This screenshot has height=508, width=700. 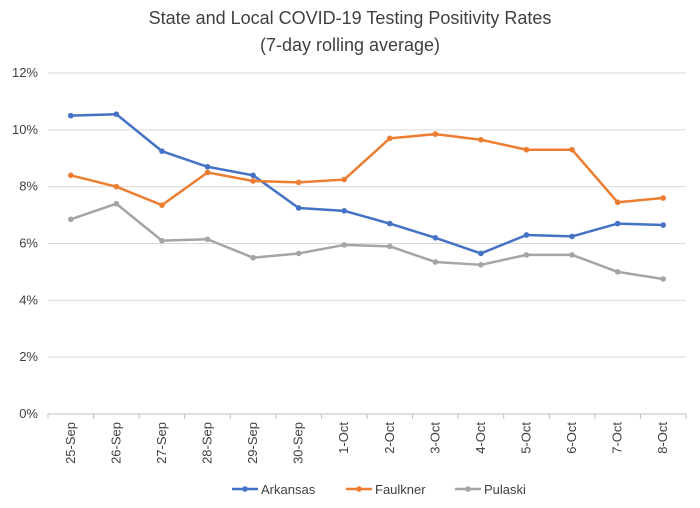 What do you see at coordinates (161, 443) in the screenshot?
I see `x-tick-label: 27-Sep` at bounding box center [161, 443].